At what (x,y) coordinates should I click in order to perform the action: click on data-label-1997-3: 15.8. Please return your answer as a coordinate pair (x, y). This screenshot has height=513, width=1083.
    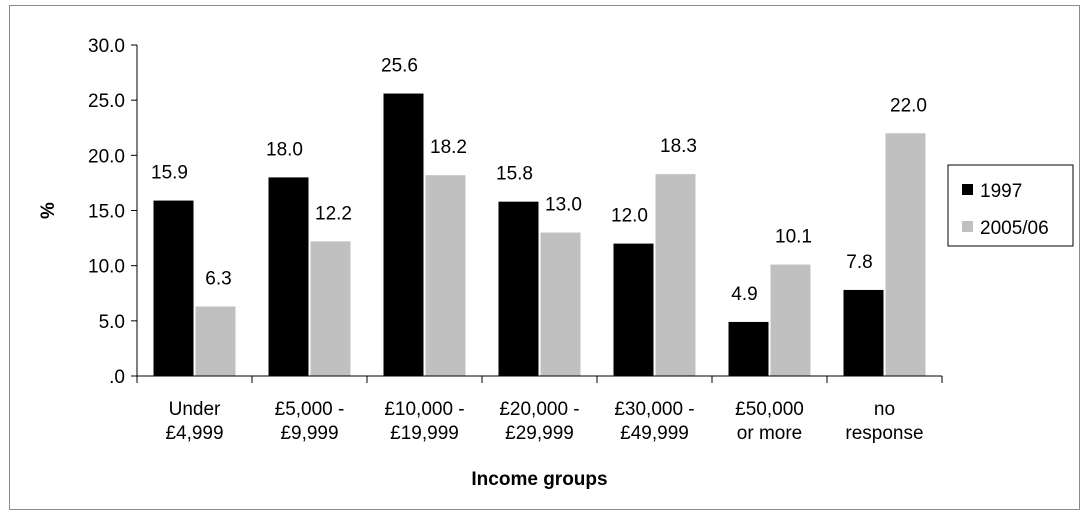
    Looking at the image, I should click on (514, 174).